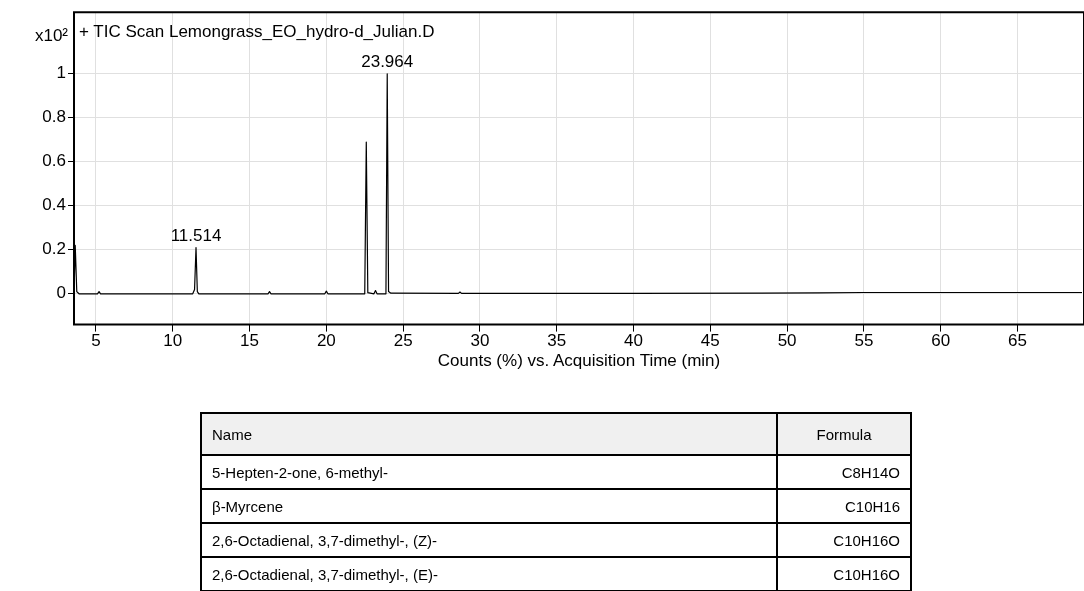 Image resolution: width=1084 pixels, height=591 pixels. I want to click on x-tick-label: 60, so click(941, 341).